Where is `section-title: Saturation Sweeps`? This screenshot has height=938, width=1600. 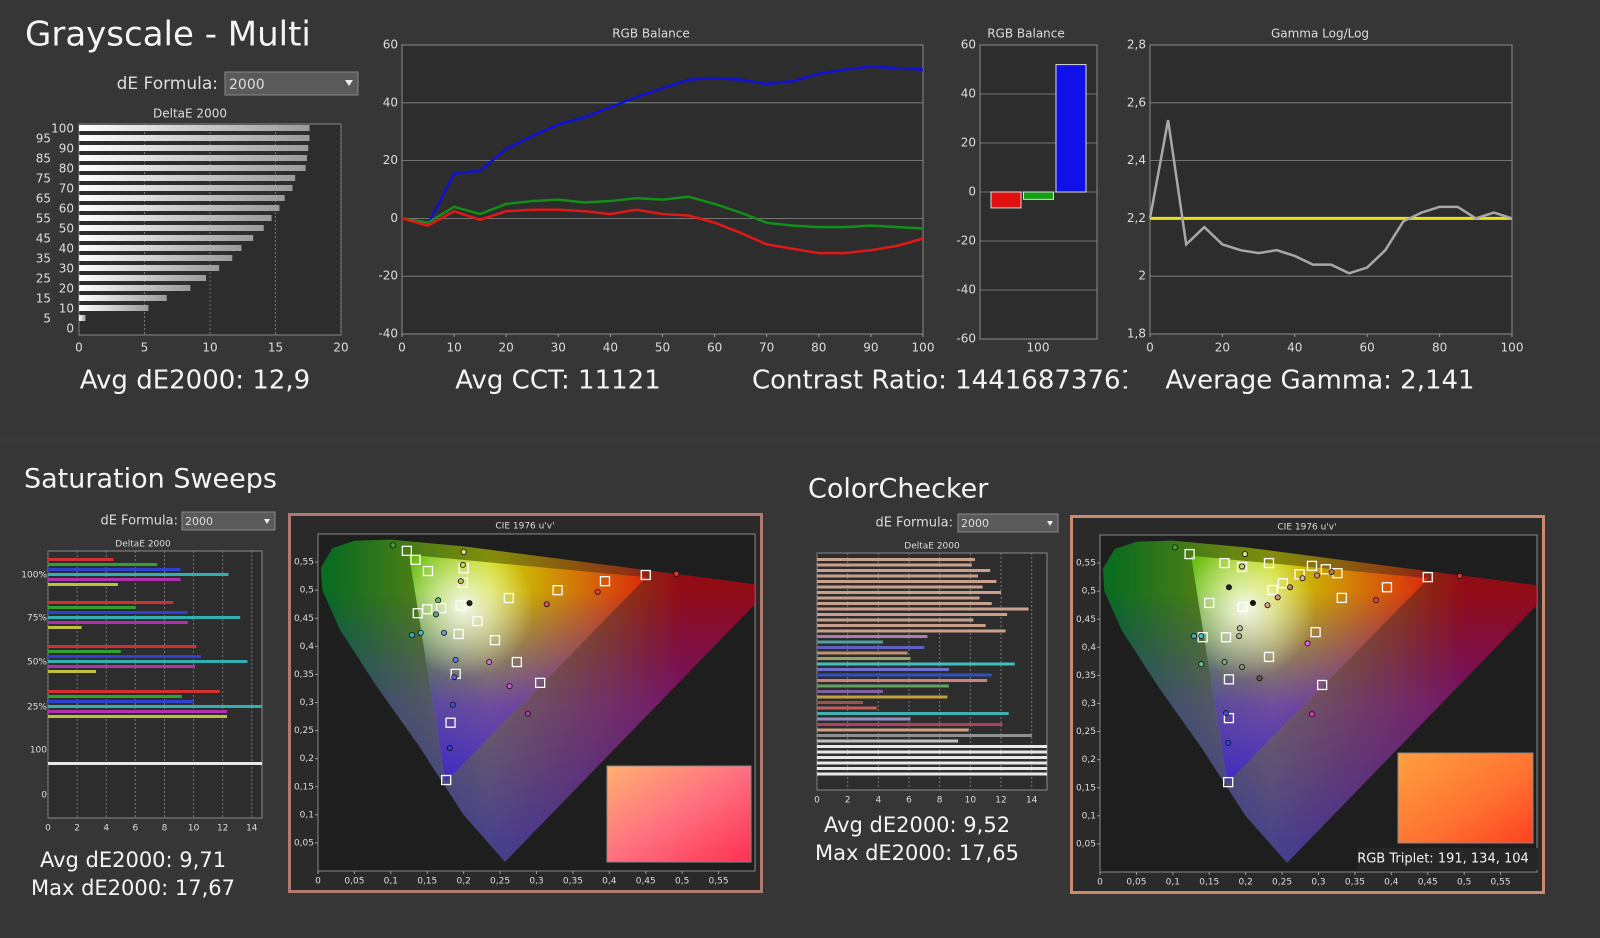
section-title: Saturation Sweeps is located at coordinates (150, 479).